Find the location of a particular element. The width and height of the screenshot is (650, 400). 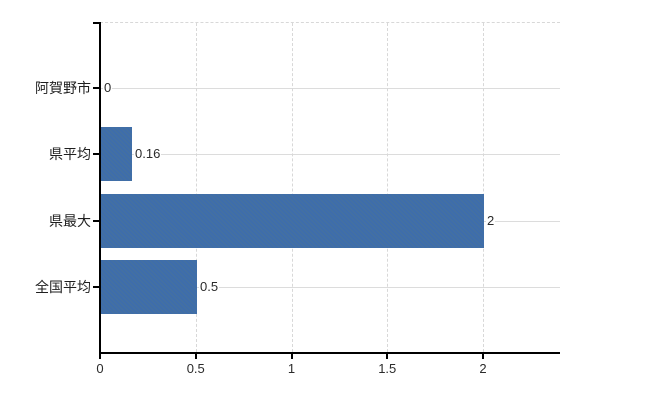

plot-top-border is located at coordinates (330, 22).